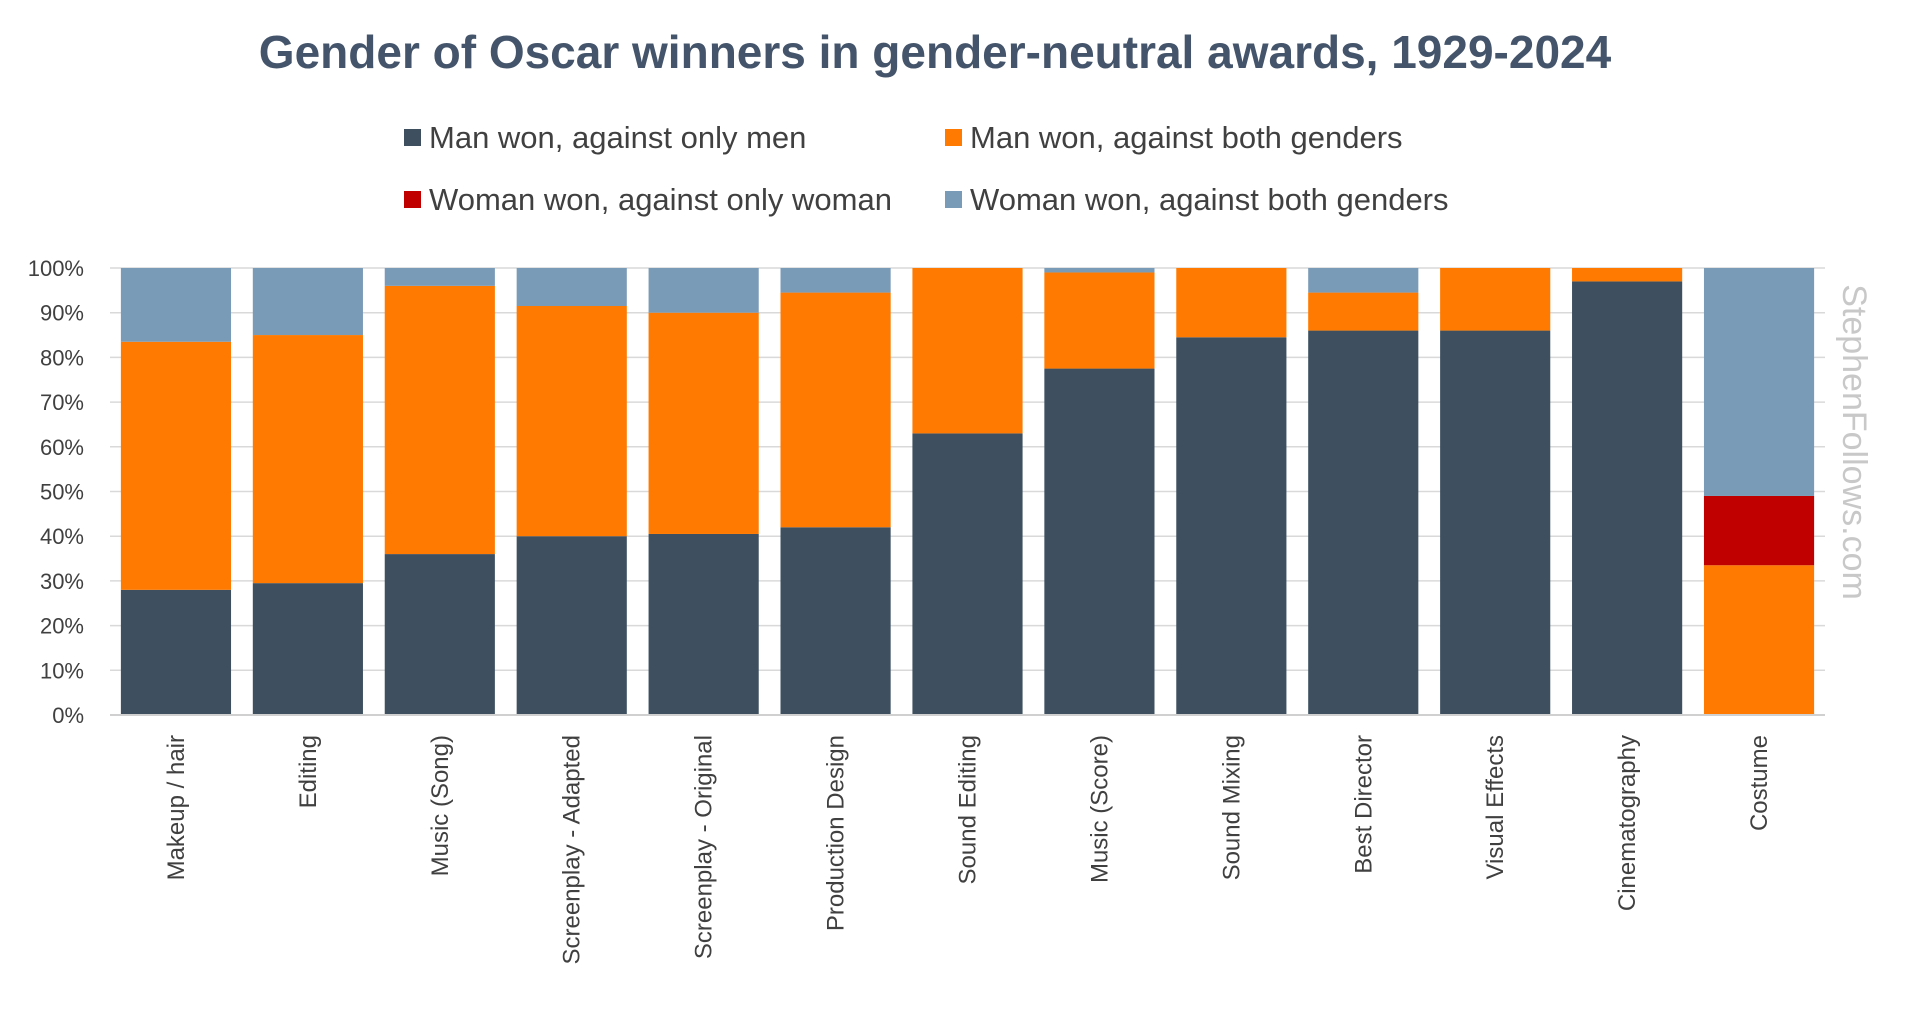  I want to click on legend-item: Man won, against both genders, so click(1174, 137).